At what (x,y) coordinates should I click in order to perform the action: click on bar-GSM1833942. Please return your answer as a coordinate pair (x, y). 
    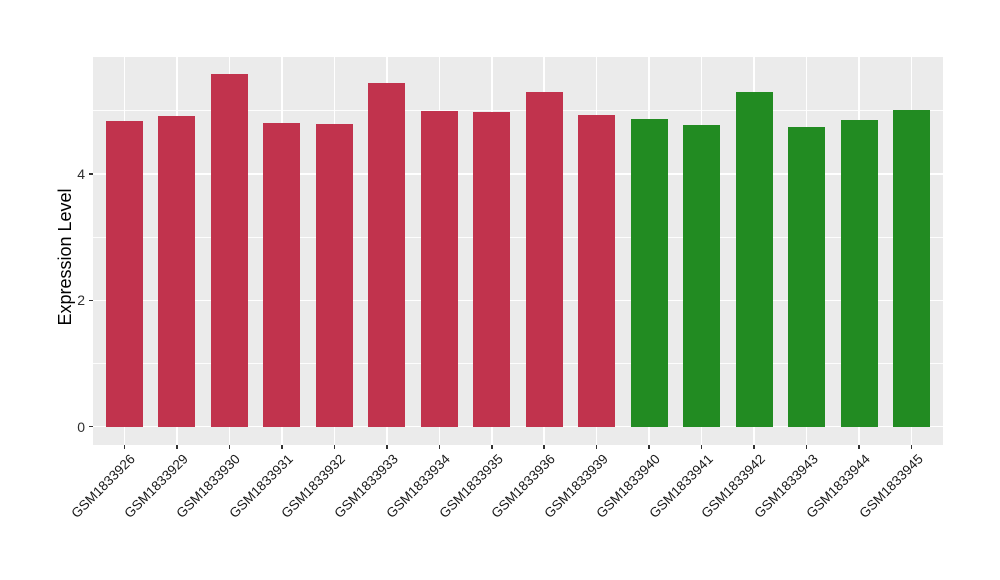
    Looking at the image, I should click on (754, 259).